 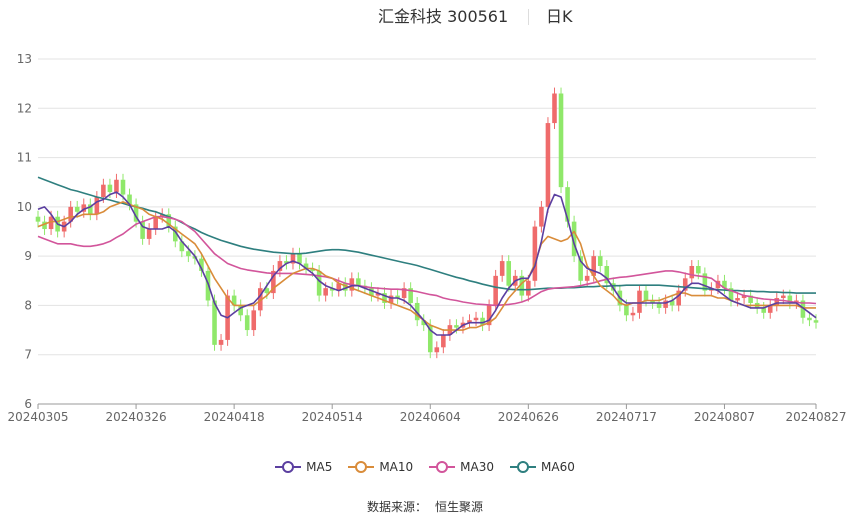 What do you see at coordinates (425, 17) in the screenshot?
I see `chart-header: 汇金科技 300561 日K` at bounding box center [425, 17].